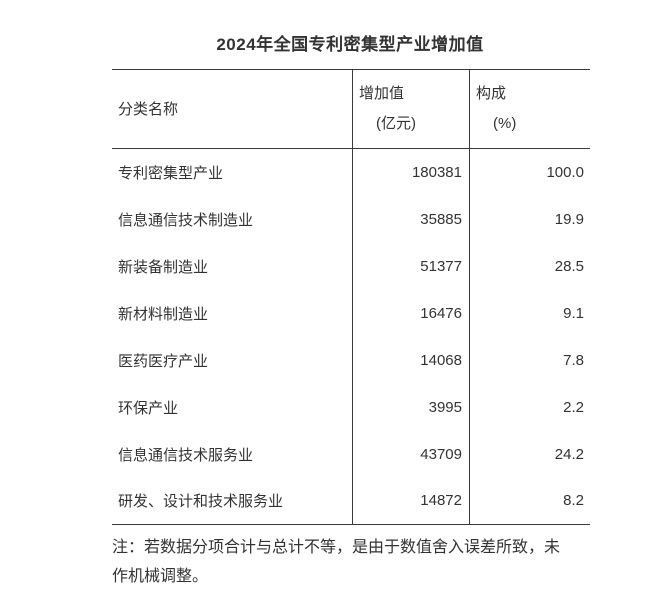 The image size is (653, 602). Describe the element at coordinates (396, 123) in the screenshot. I see `header-value-unit: (亿元)` at that location.